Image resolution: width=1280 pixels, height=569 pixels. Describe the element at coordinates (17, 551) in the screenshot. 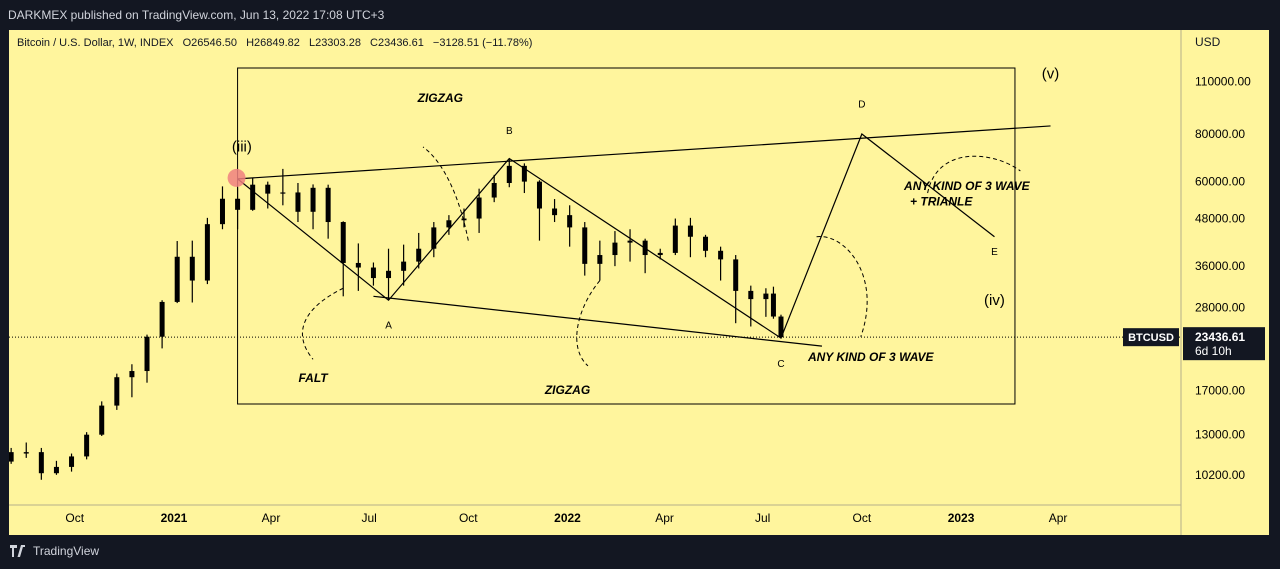

I see `tradingview-logo-icon` at that location.